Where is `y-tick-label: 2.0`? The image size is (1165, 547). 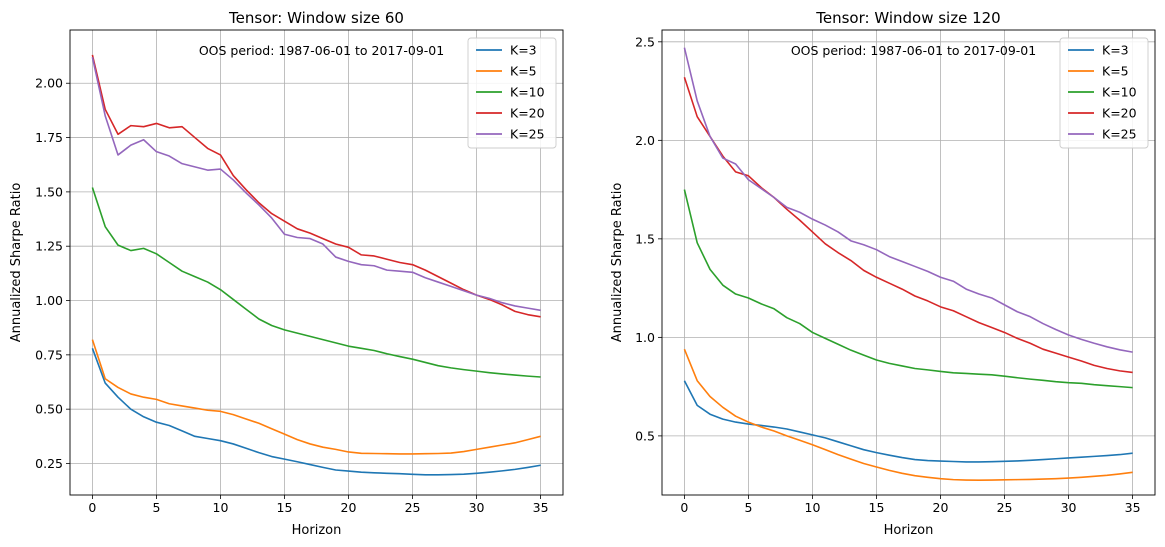
y-tick-label: 2.0 is located at coordinates (645, 140).